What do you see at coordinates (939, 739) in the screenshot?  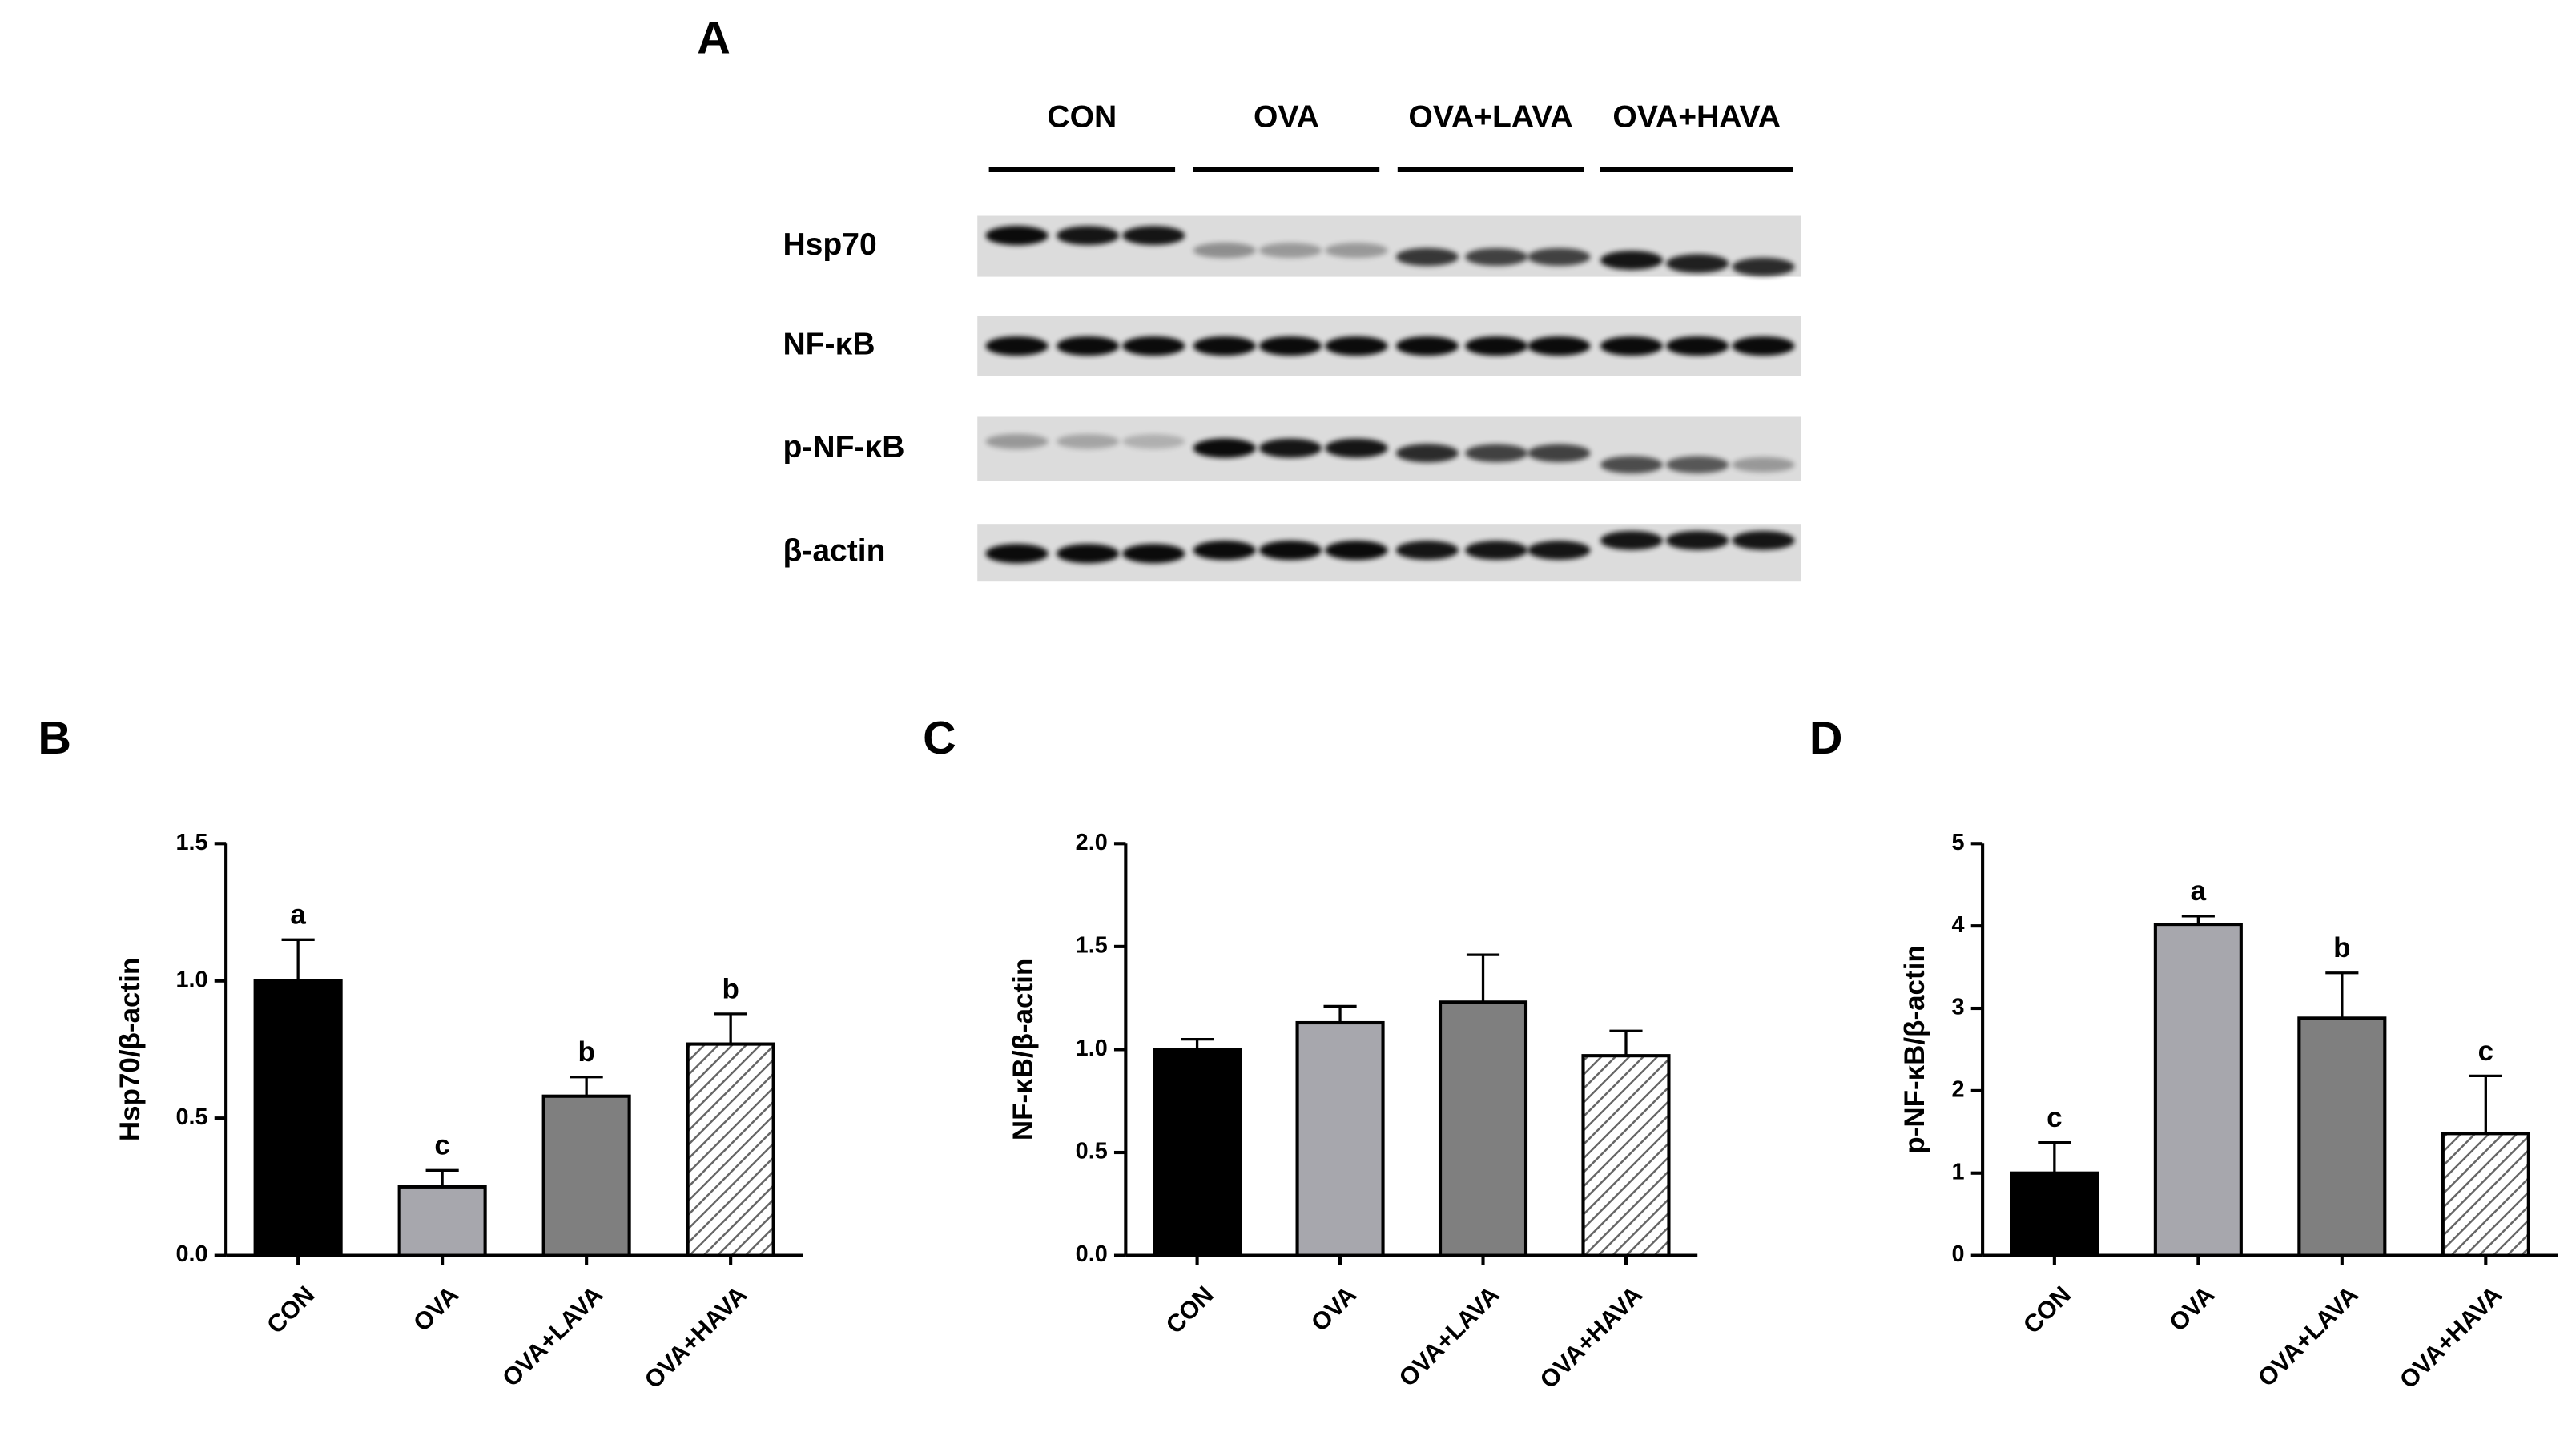 I see `panel-label: C` at bounding box center [939, 739].